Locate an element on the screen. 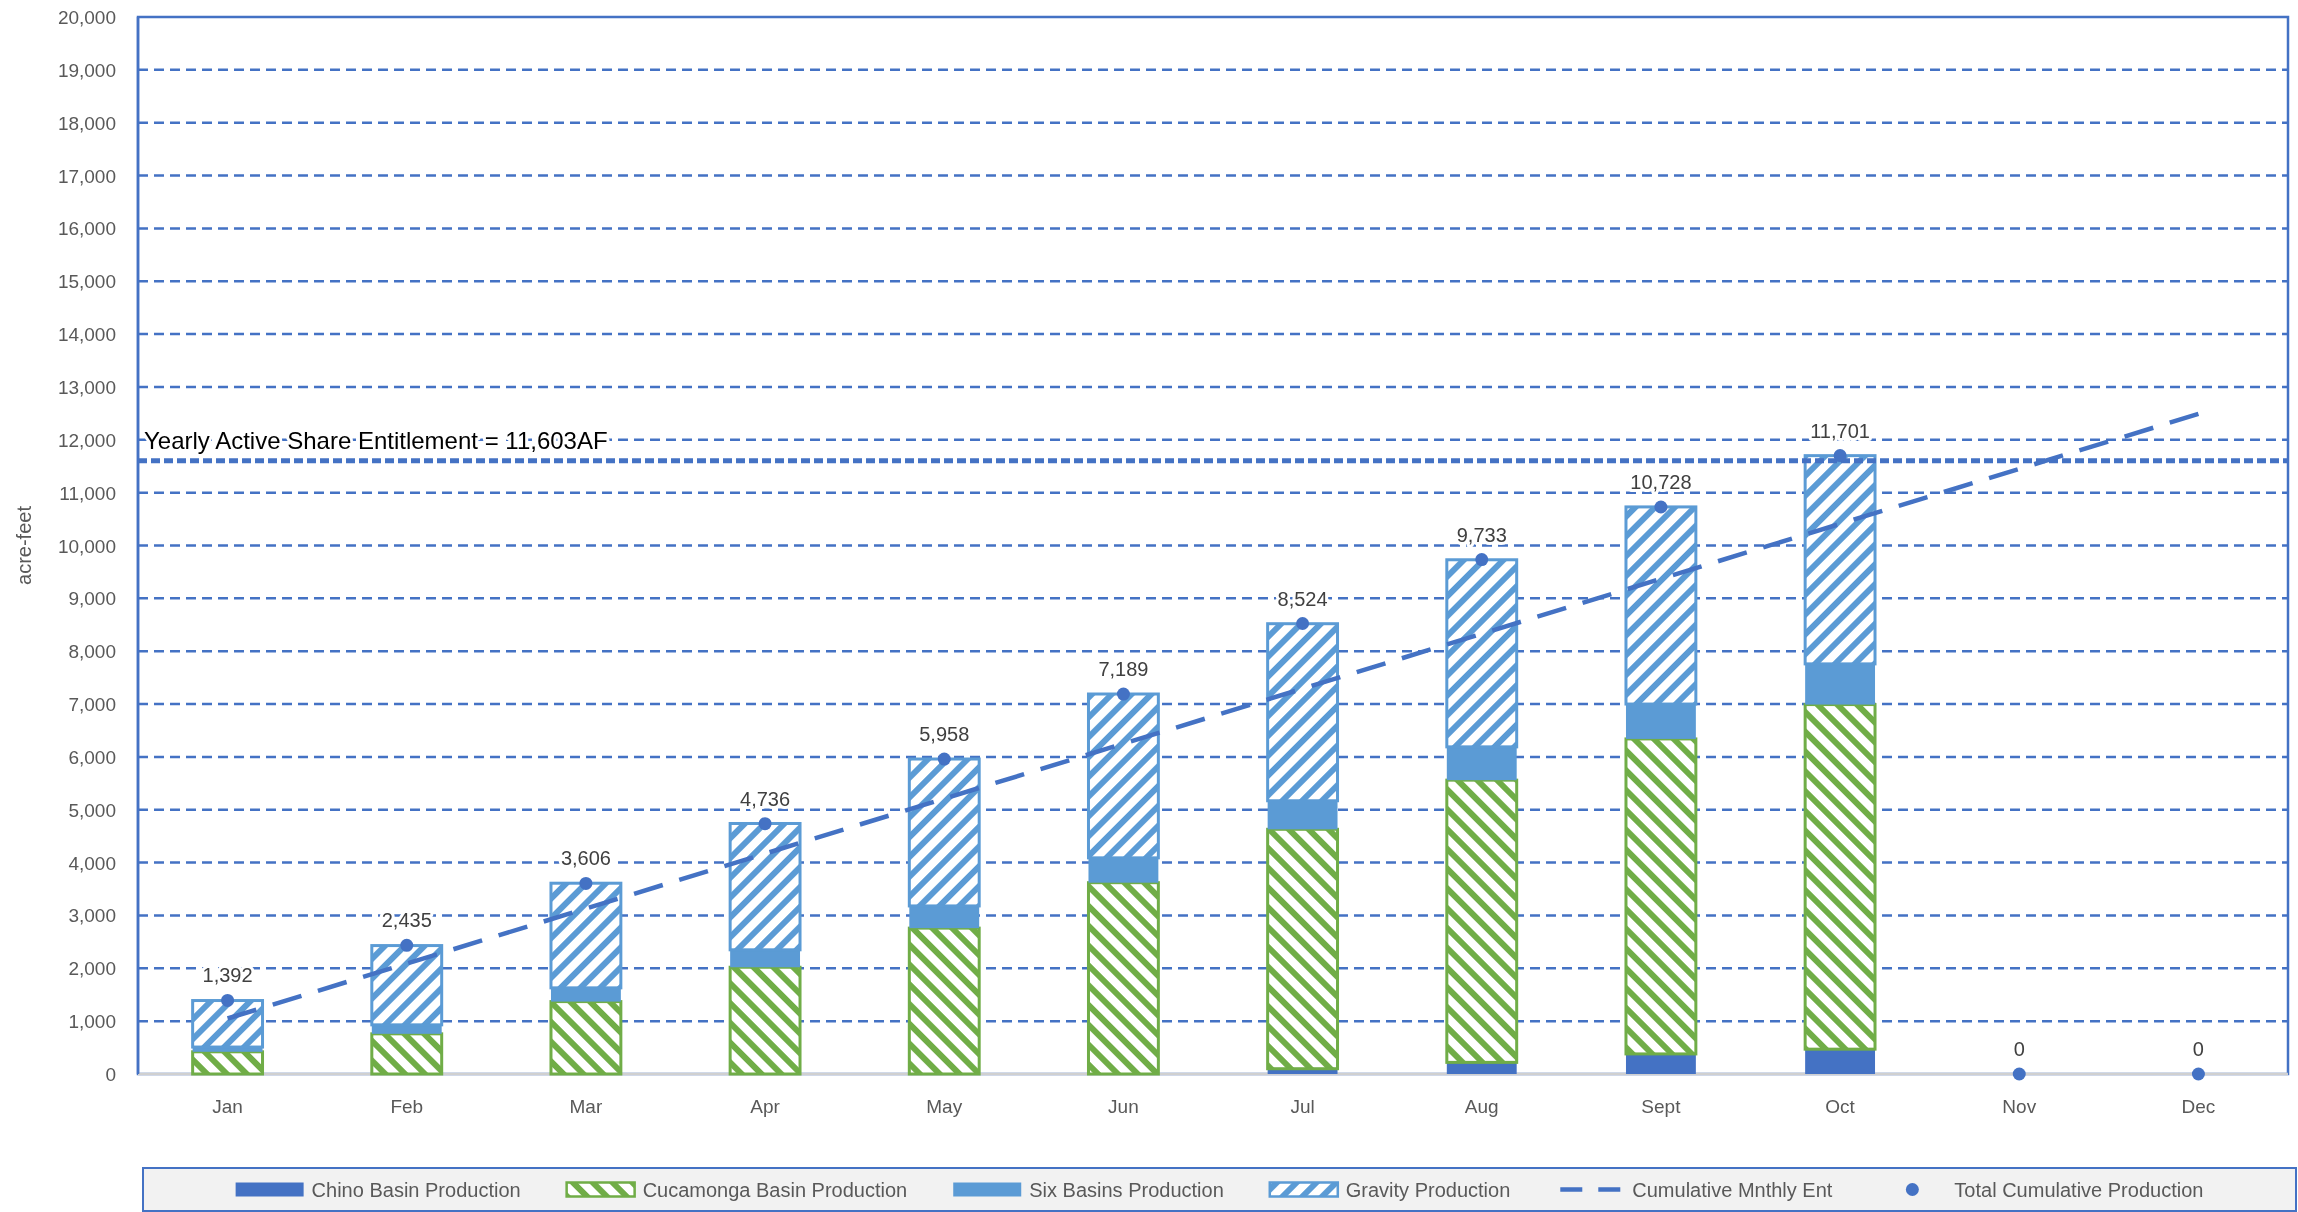  x-tick-label: Jul is located at coordinates (1302, 1106).